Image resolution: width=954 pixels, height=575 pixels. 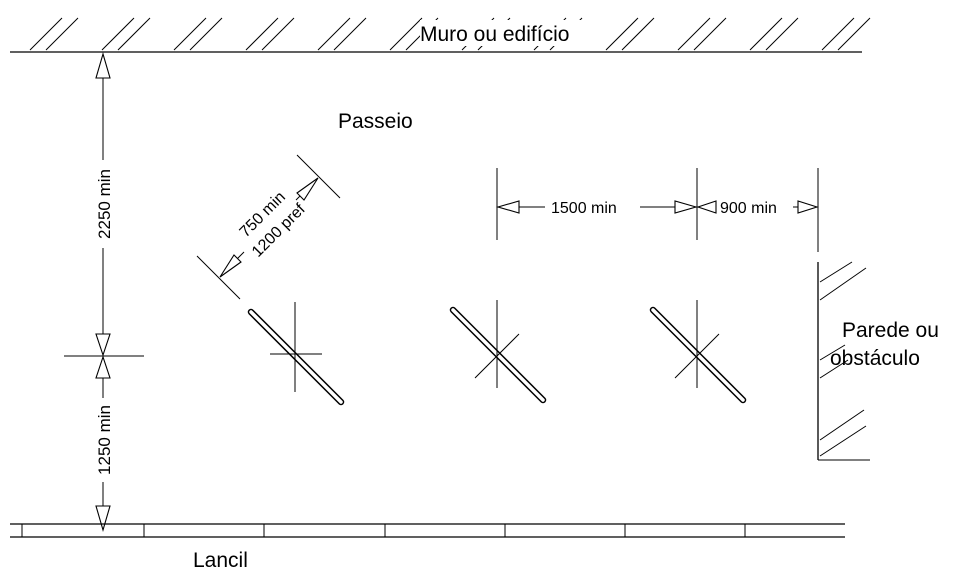 What do you see at coordinates (104, 440) in the screenshot?
I see `dim-label-1250: 1250 min` at bounding box center [104, 440].